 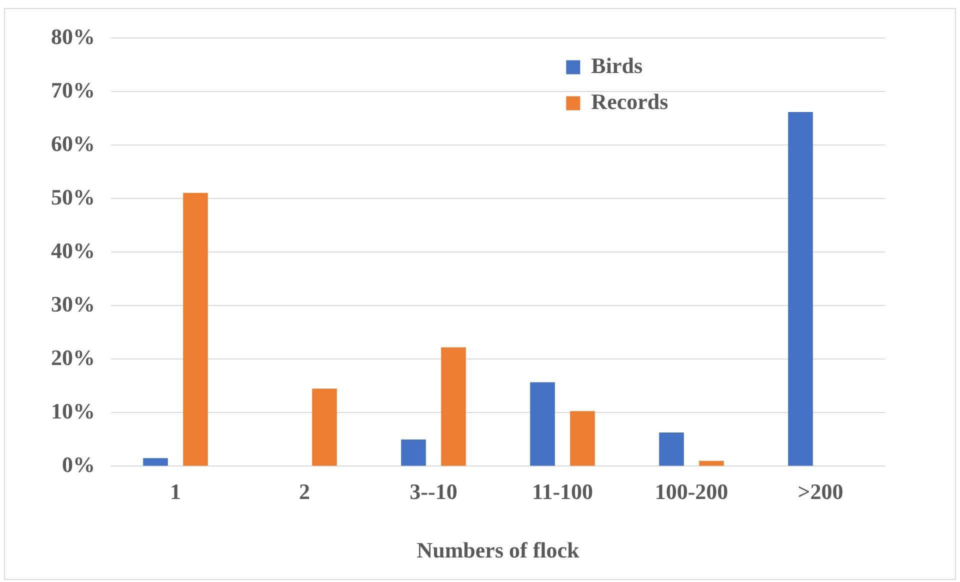 I want to click on y-tick-label: 50%, so click(x=73, y=197).